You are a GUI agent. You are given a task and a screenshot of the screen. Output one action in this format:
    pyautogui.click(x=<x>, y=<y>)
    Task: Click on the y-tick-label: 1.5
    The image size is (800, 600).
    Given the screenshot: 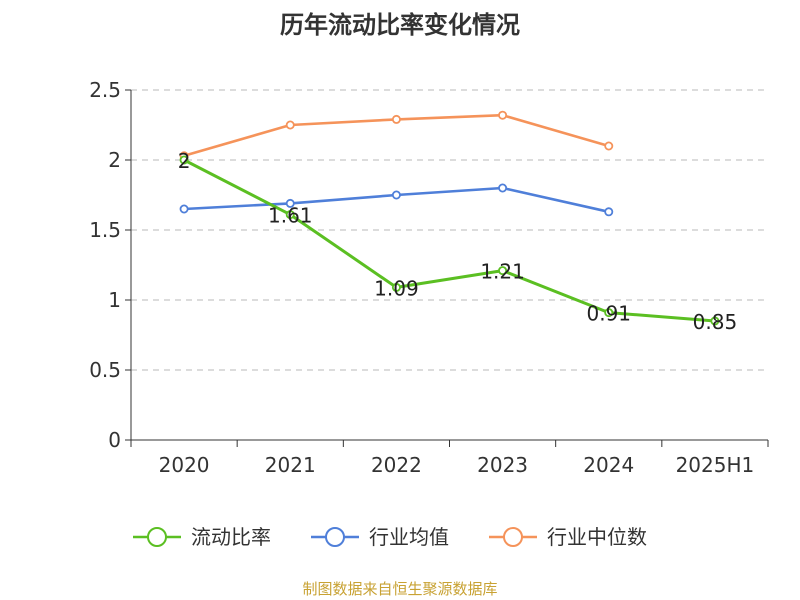 What is the action you would take?
    pyautogui.click(x=105, y=230)
    